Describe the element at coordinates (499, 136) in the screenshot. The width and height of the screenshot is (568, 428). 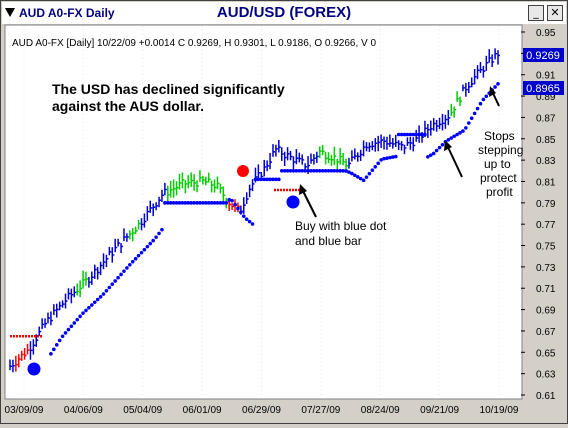
I see `annotation-stops-1: Stops` at that location.